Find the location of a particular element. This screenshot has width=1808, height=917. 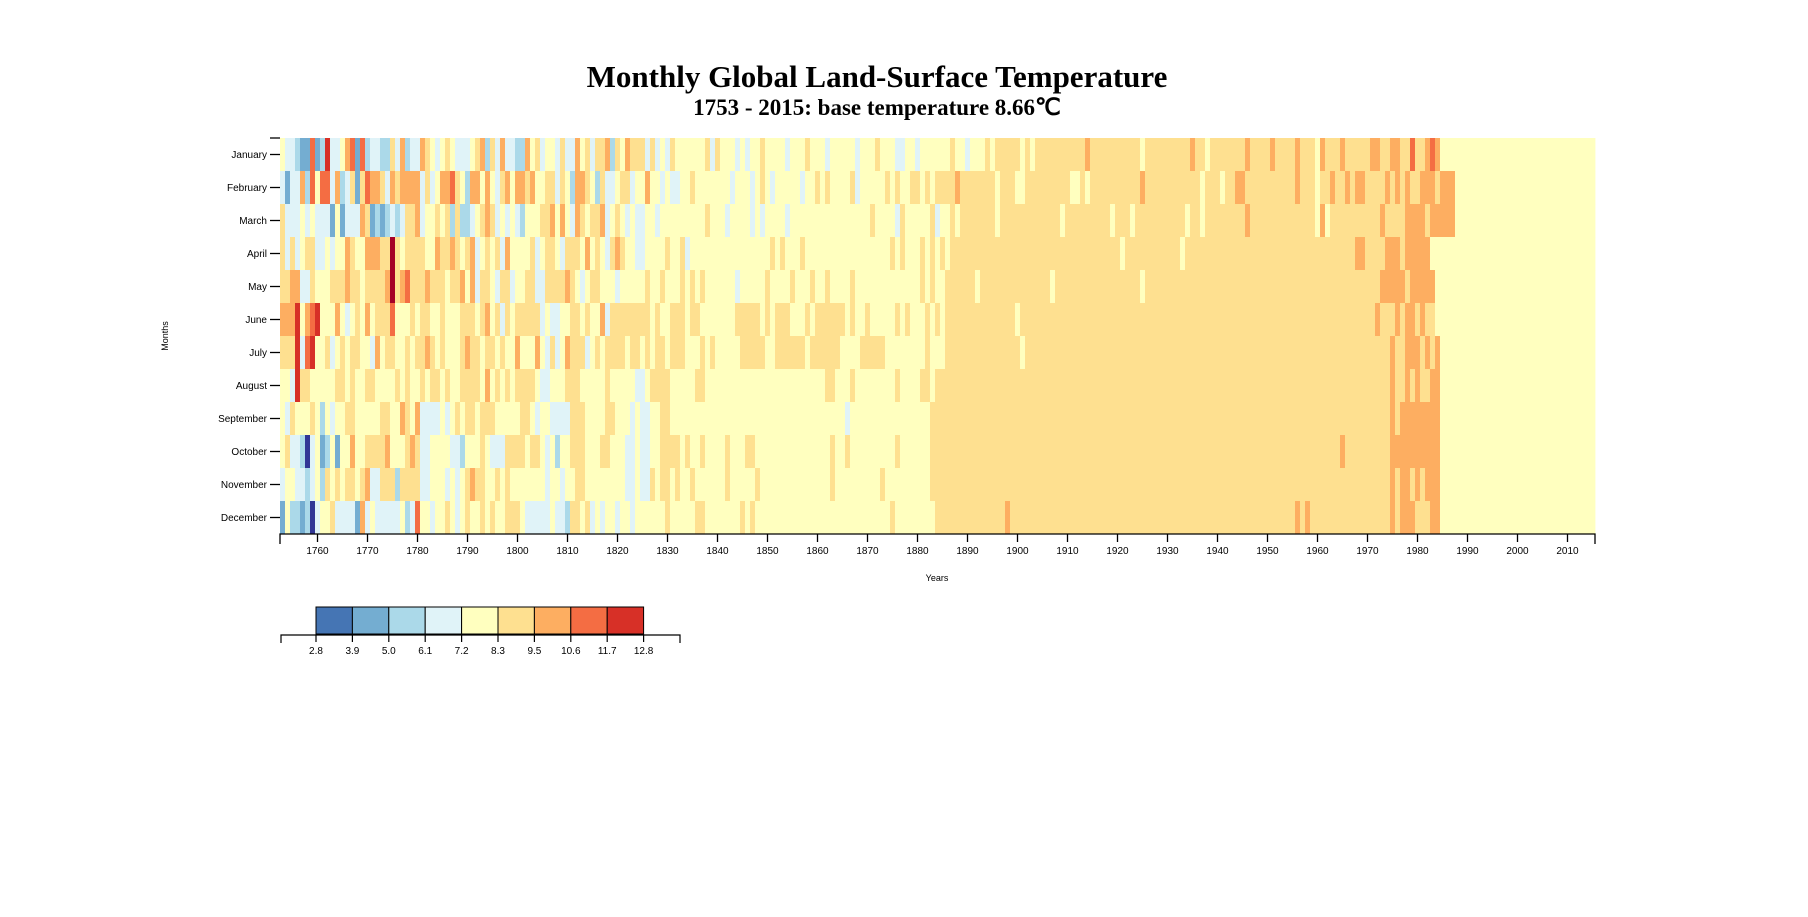

x-axis-line is located at coordinates (937, 538).